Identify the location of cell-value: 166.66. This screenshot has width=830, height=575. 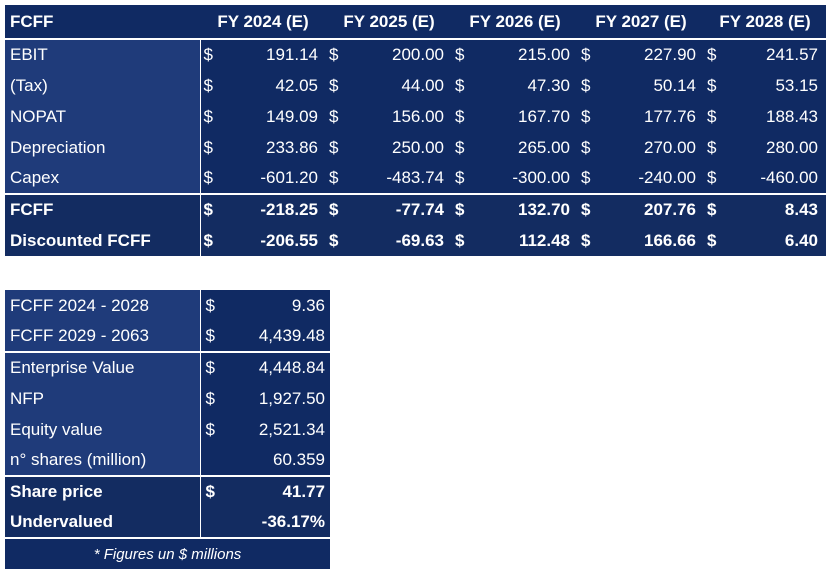
(653, 240).